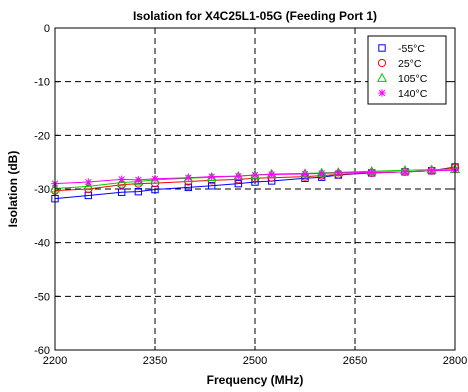 This screenshot has width=468, height=392. What do you see at coordinates (255, 380) in the screenshot?
I see `x-axis-label: Frequency (MHz)` at bounding box center [255, 380].